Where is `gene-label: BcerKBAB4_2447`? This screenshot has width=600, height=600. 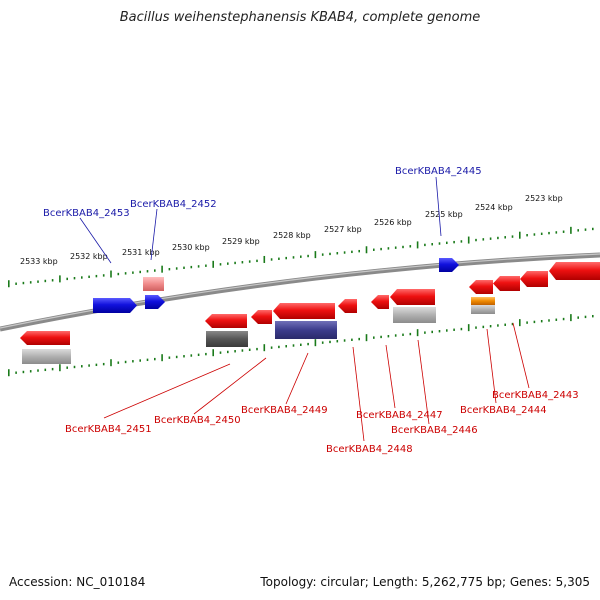 gene-label: BcerKBAB4_2447 is located at coordinates (399, 415).